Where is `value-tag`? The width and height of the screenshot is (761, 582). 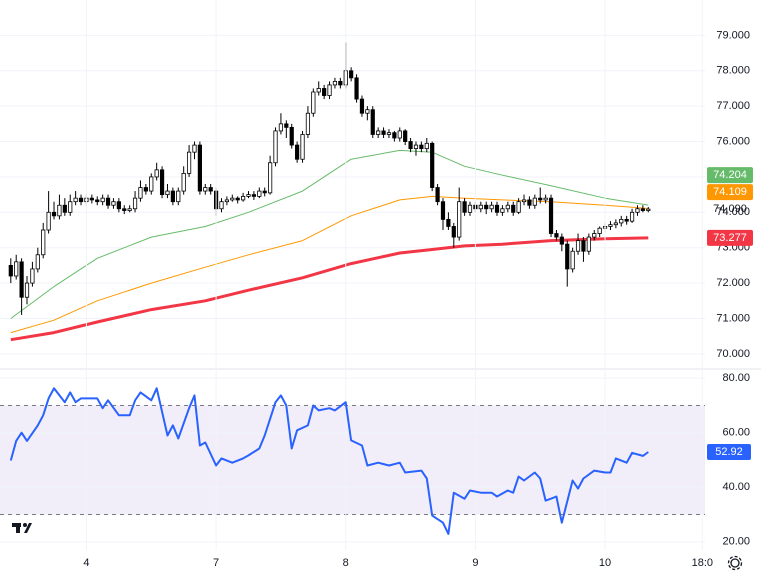
value-tag is located at coordinates (729, 452).